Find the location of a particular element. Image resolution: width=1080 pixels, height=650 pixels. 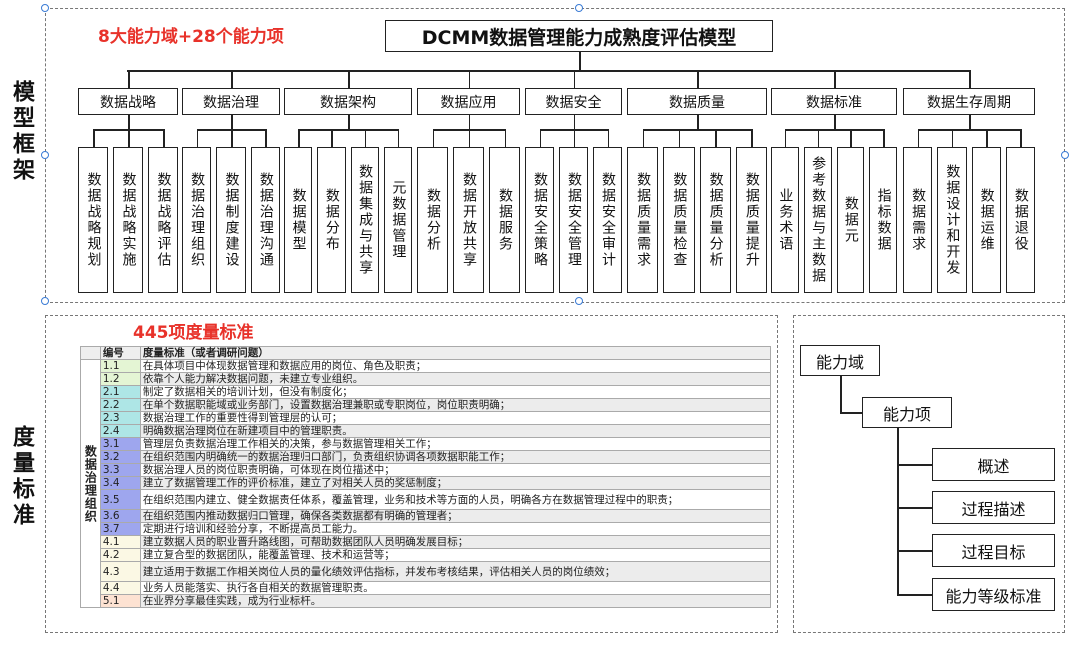

capability-item-box: 数据质量需求 is located at coordinates (643, 220).